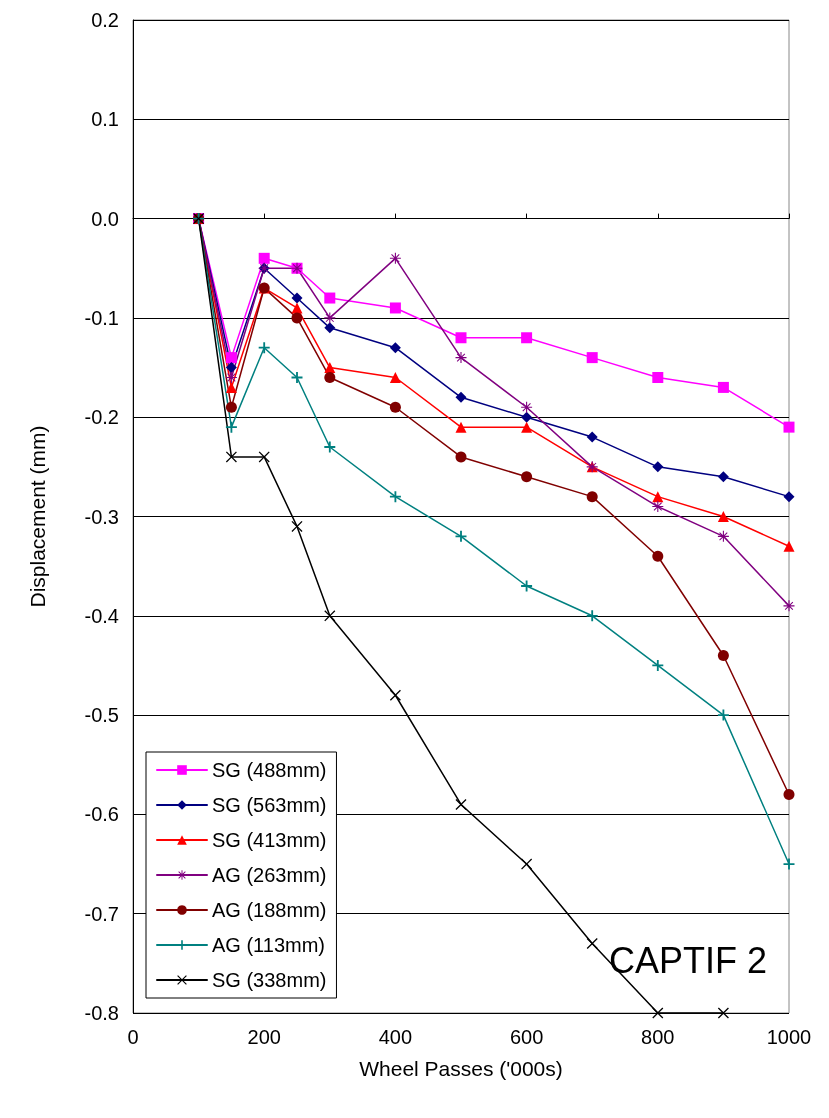  I want to click on x-tick-label: 200, so click(264, 1037).